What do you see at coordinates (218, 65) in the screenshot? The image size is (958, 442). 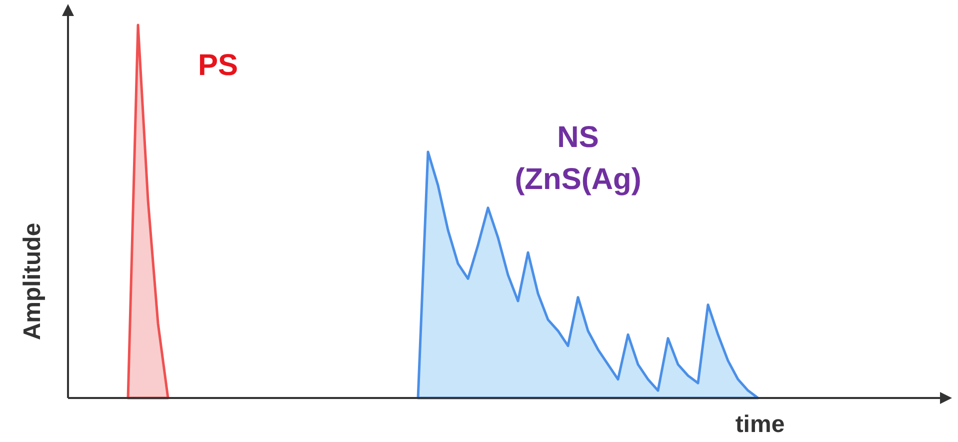 I see `series-label: PS` at bounding box center [218, 65].